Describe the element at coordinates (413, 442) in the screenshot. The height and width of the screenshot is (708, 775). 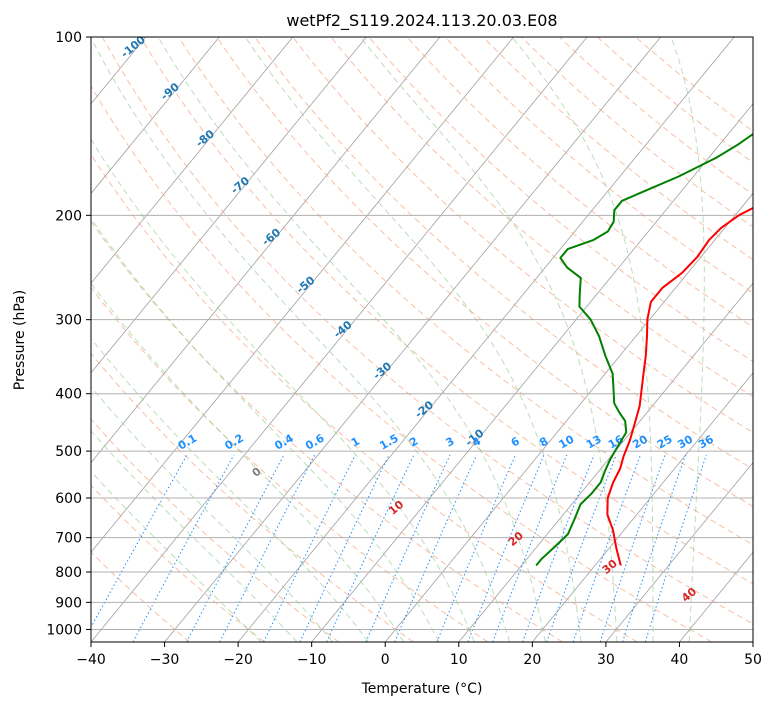
I see `mixing-ratio-label: 2` at that location.